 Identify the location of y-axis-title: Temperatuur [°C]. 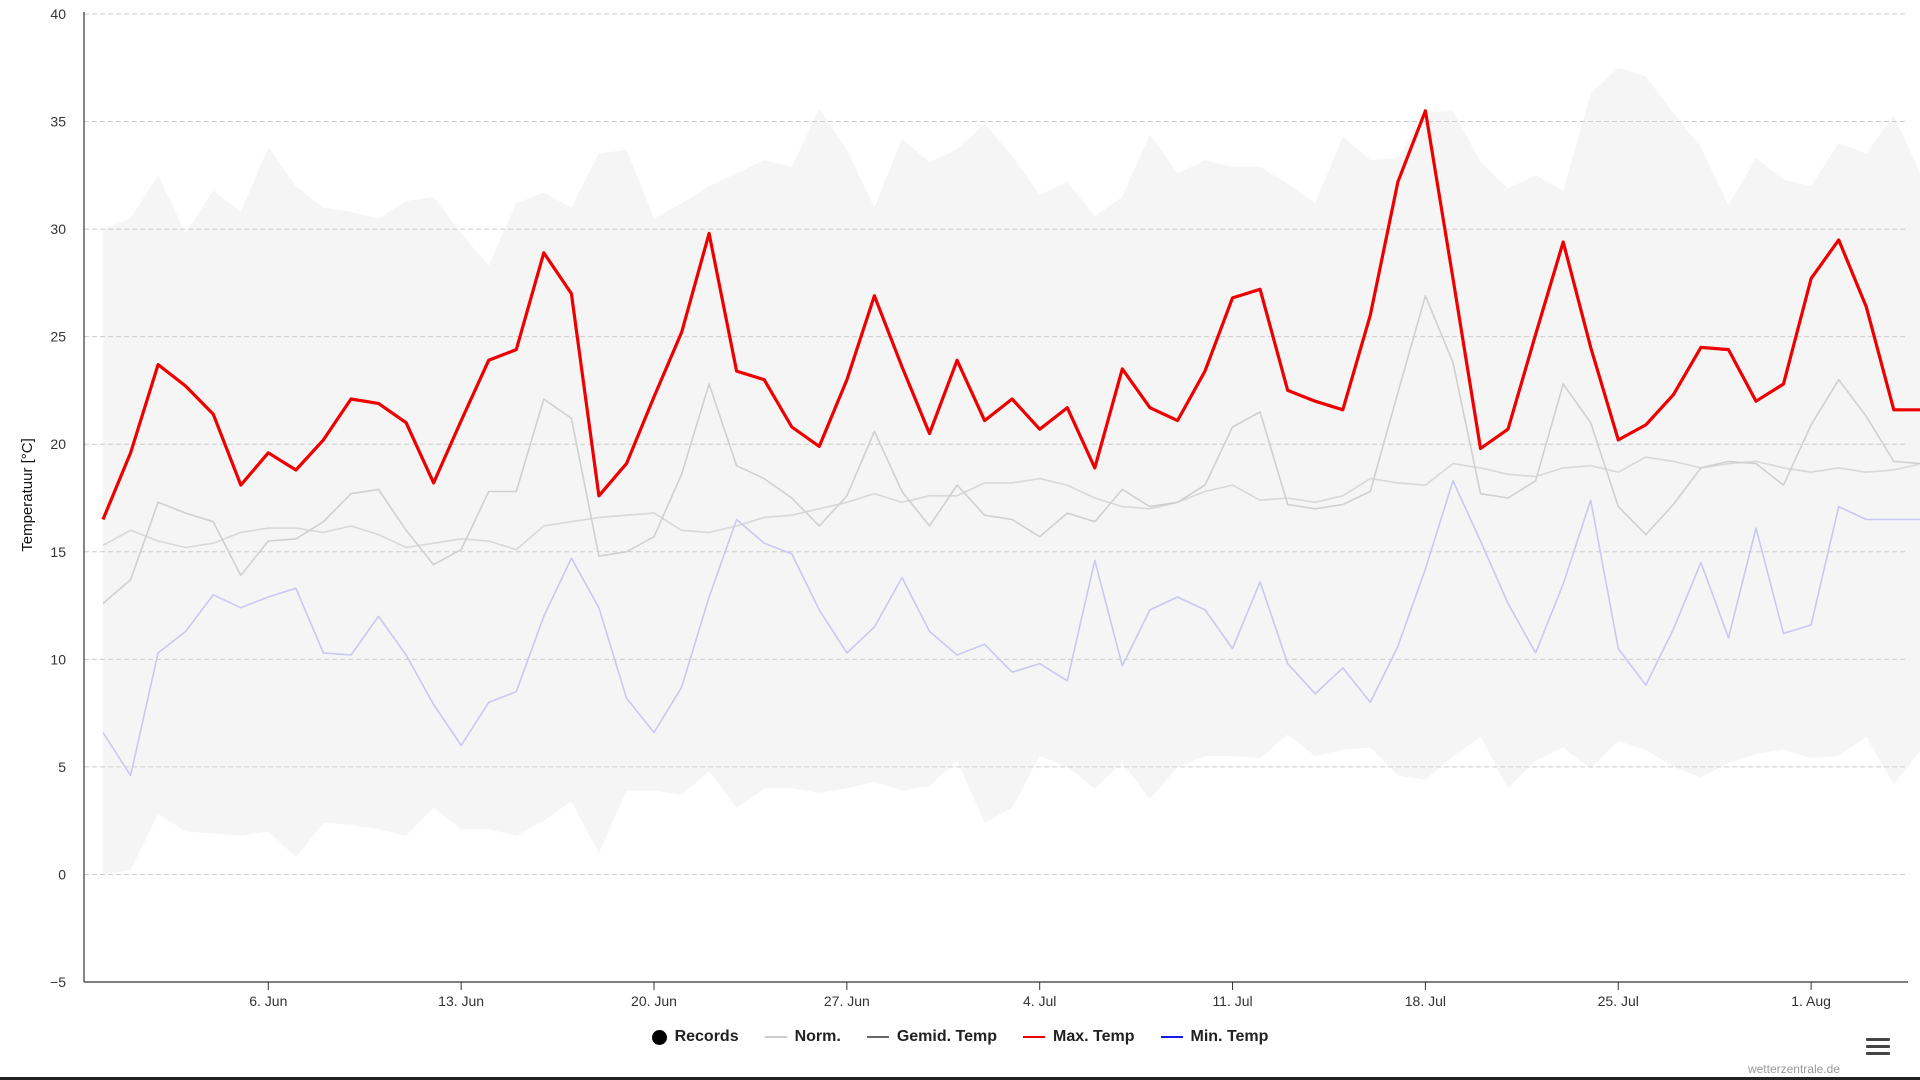
(27, 495).